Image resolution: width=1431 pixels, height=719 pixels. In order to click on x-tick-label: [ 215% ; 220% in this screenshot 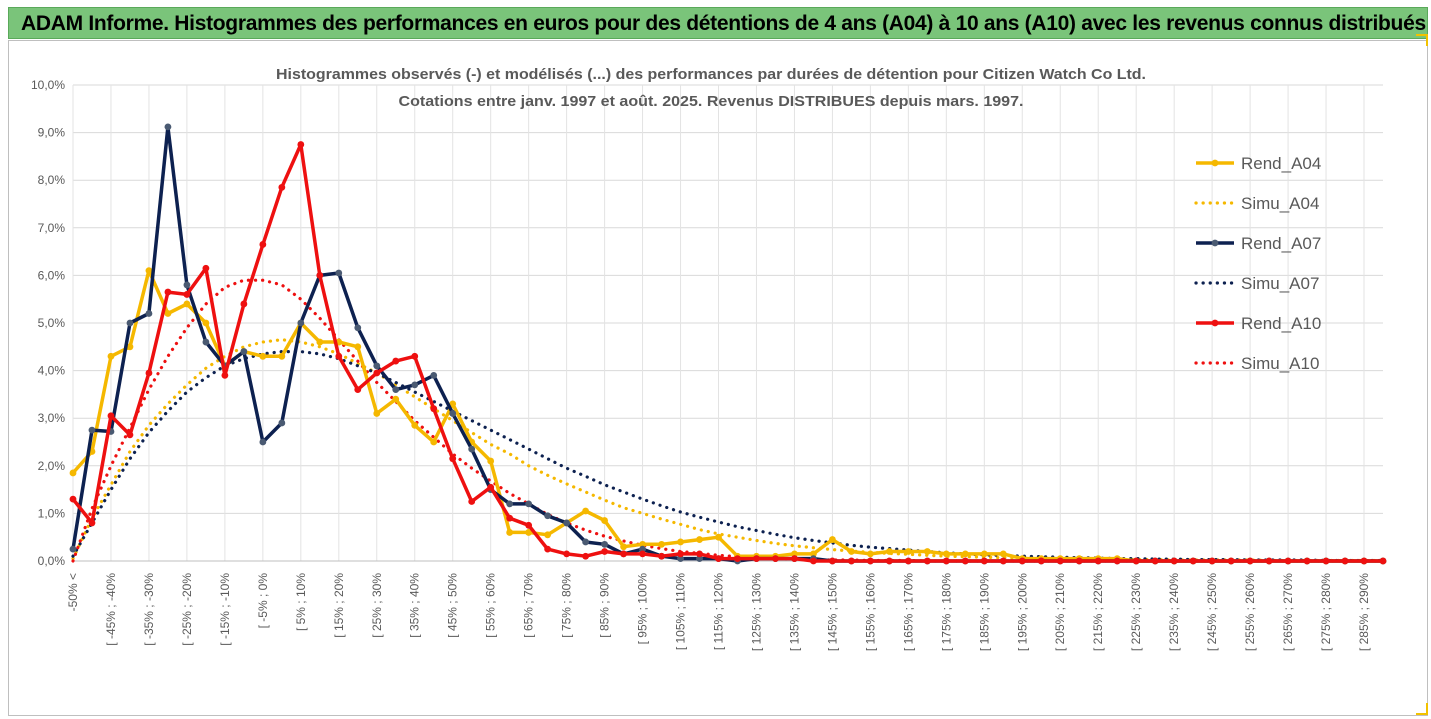, I will do `click(1098, 612)`.